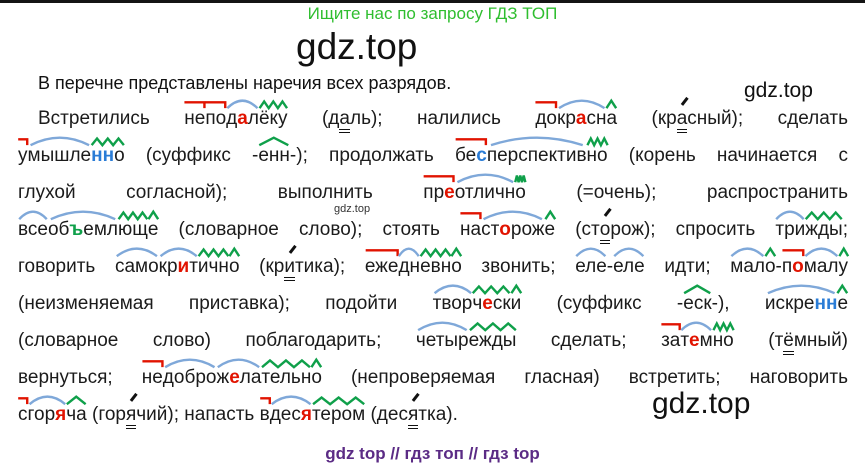  I want to click on text-segment: Встретились, so click(111, 118).